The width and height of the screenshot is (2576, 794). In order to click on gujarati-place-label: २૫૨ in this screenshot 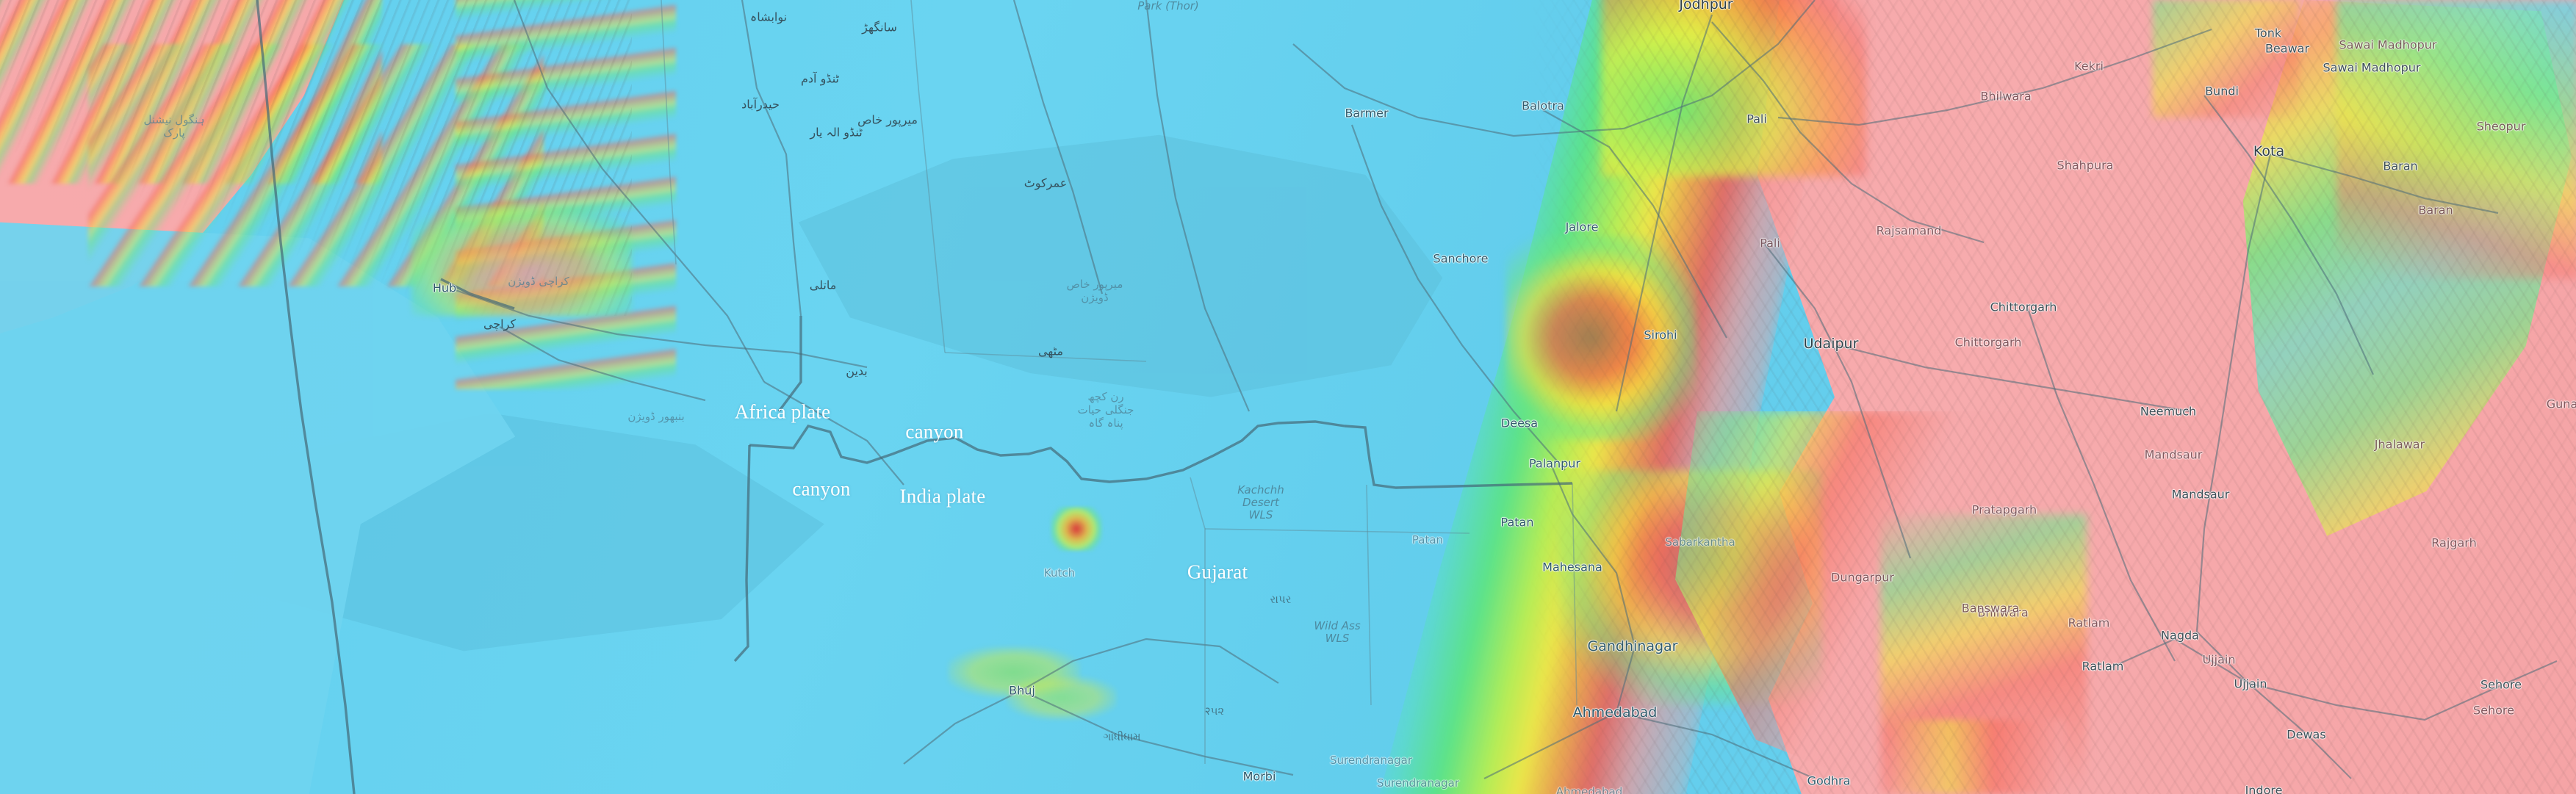, I will do `click(1214, 711)`.